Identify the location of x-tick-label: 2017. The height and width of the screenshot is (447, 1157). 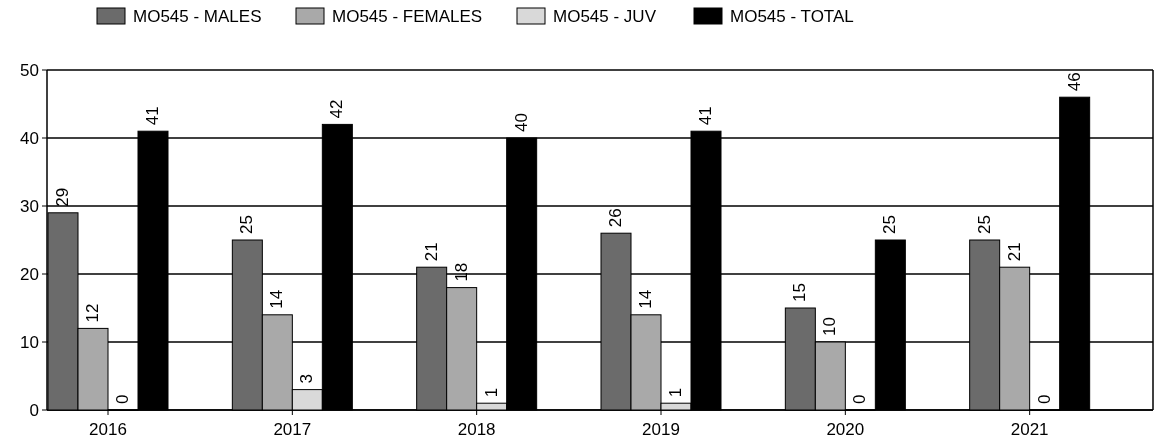
(292, 429).